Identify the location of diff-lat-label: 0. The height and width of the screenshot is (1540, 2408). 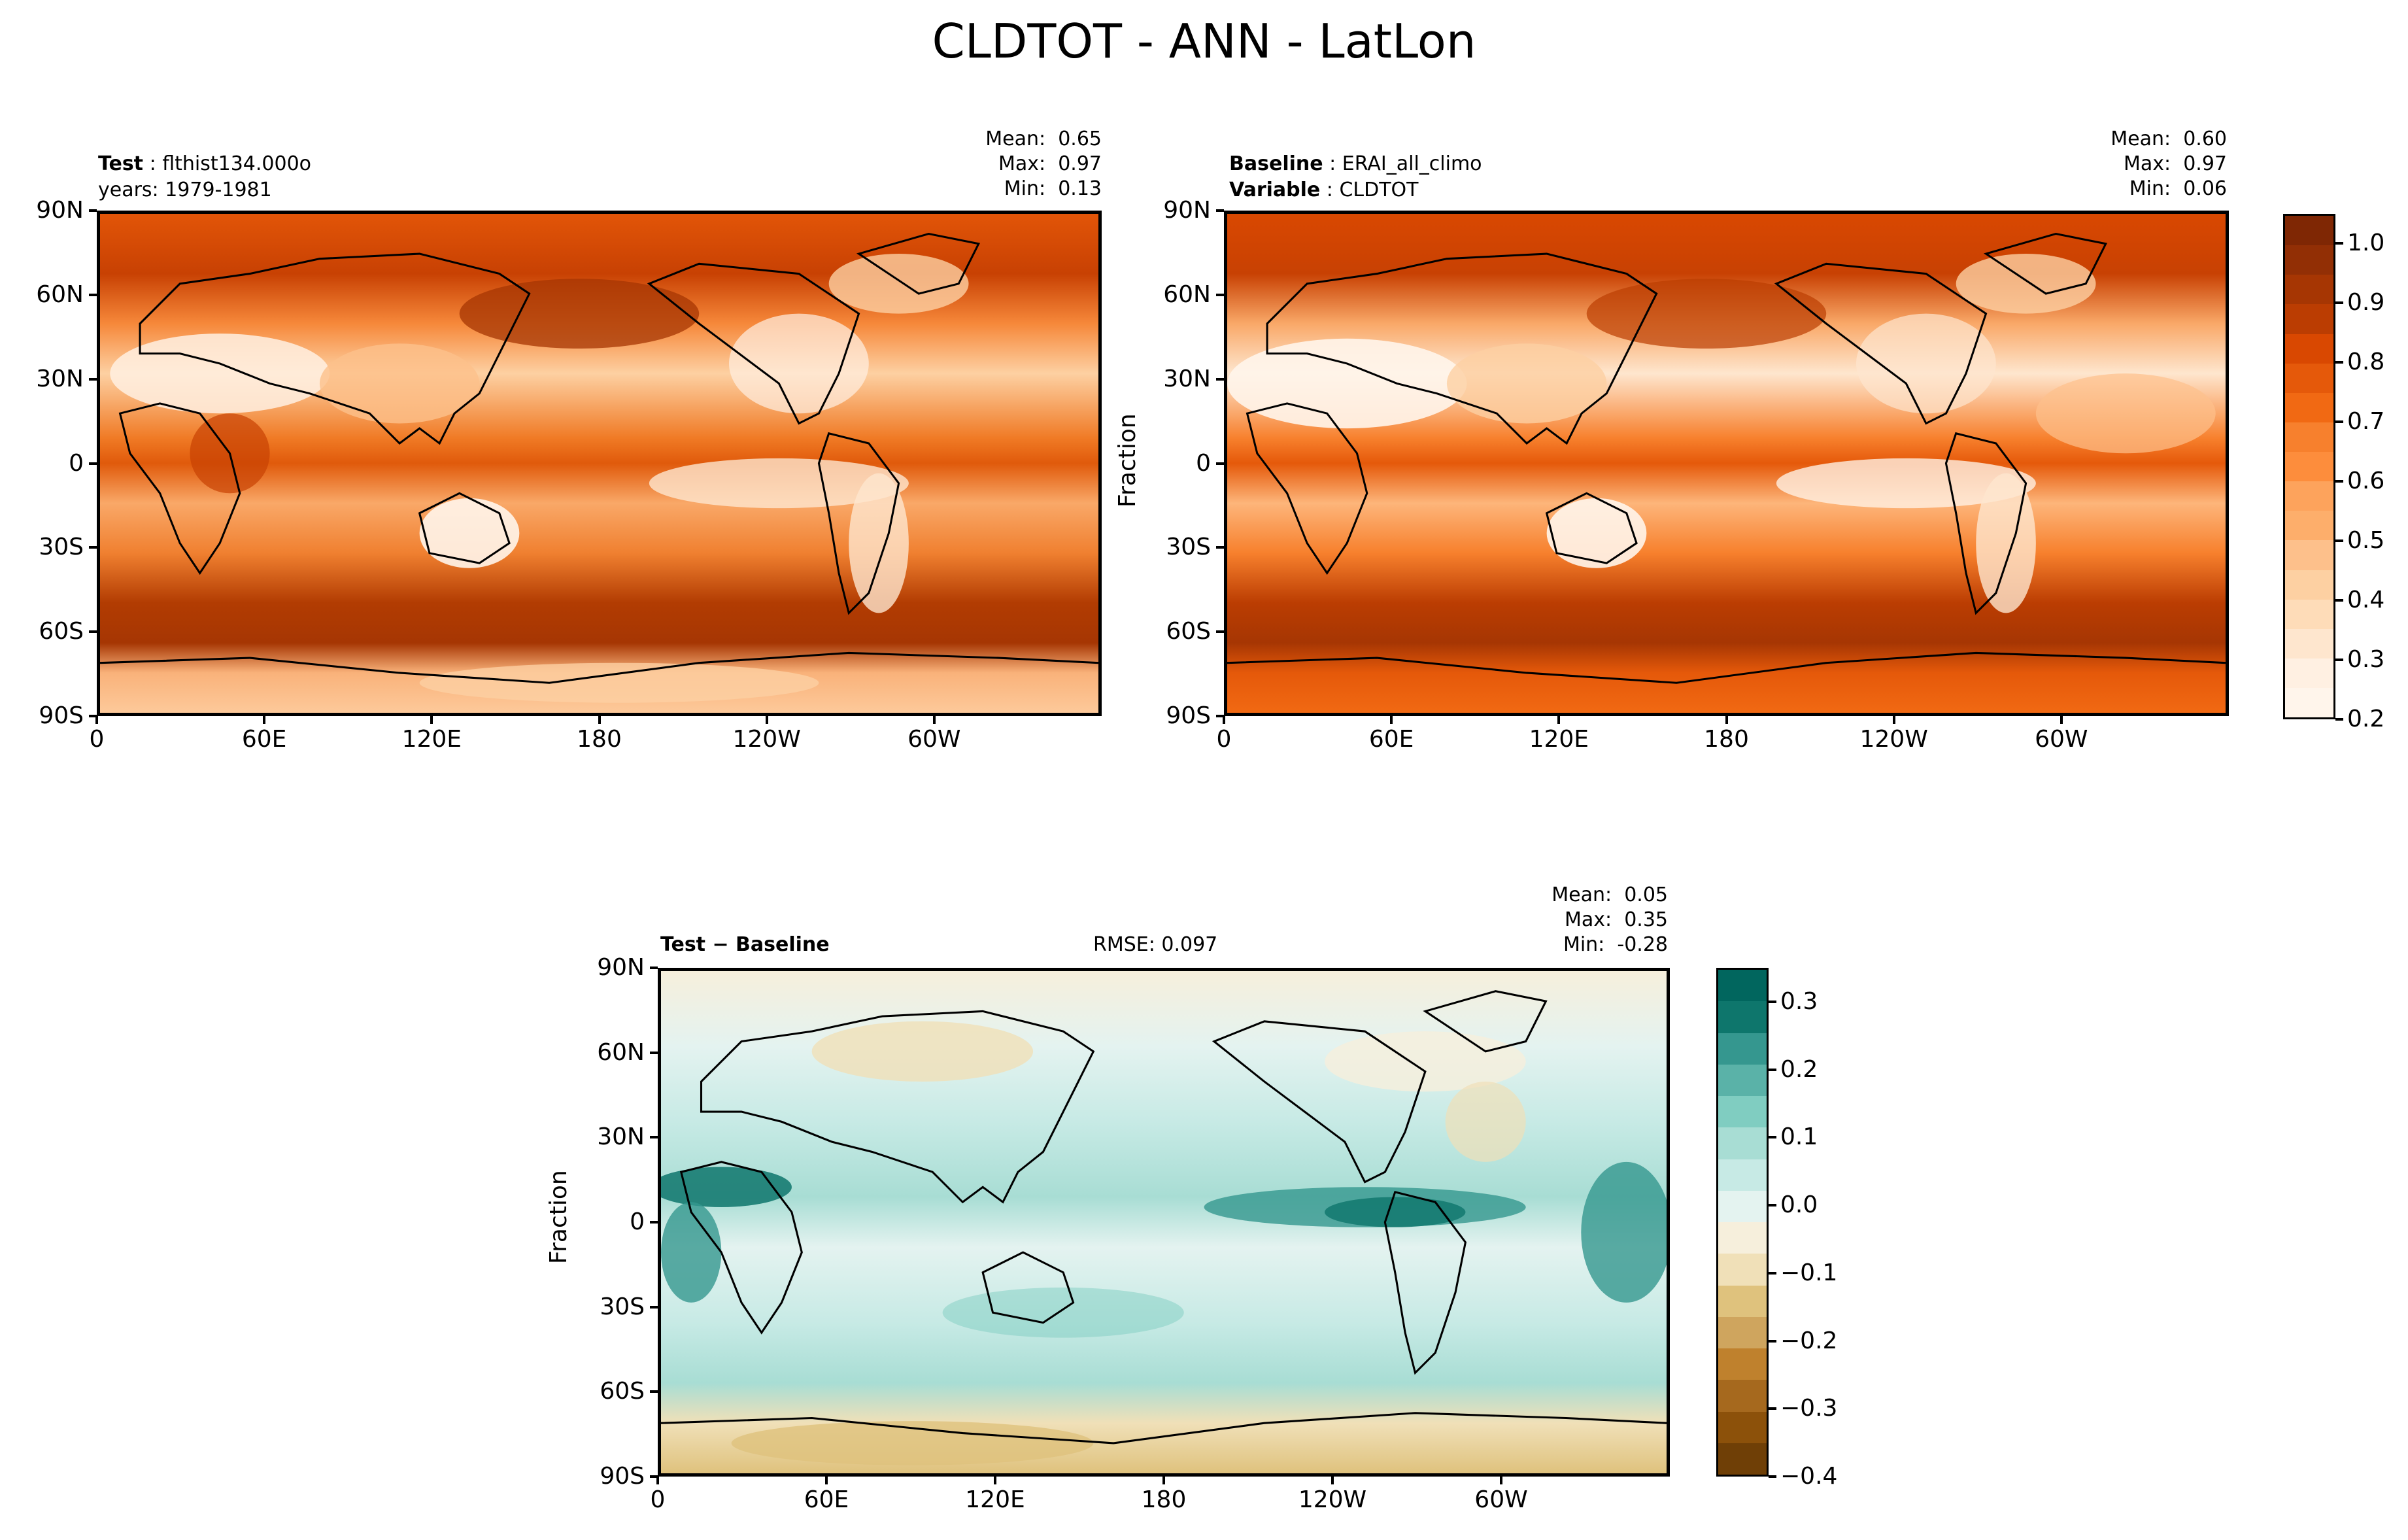
(637, 1221).